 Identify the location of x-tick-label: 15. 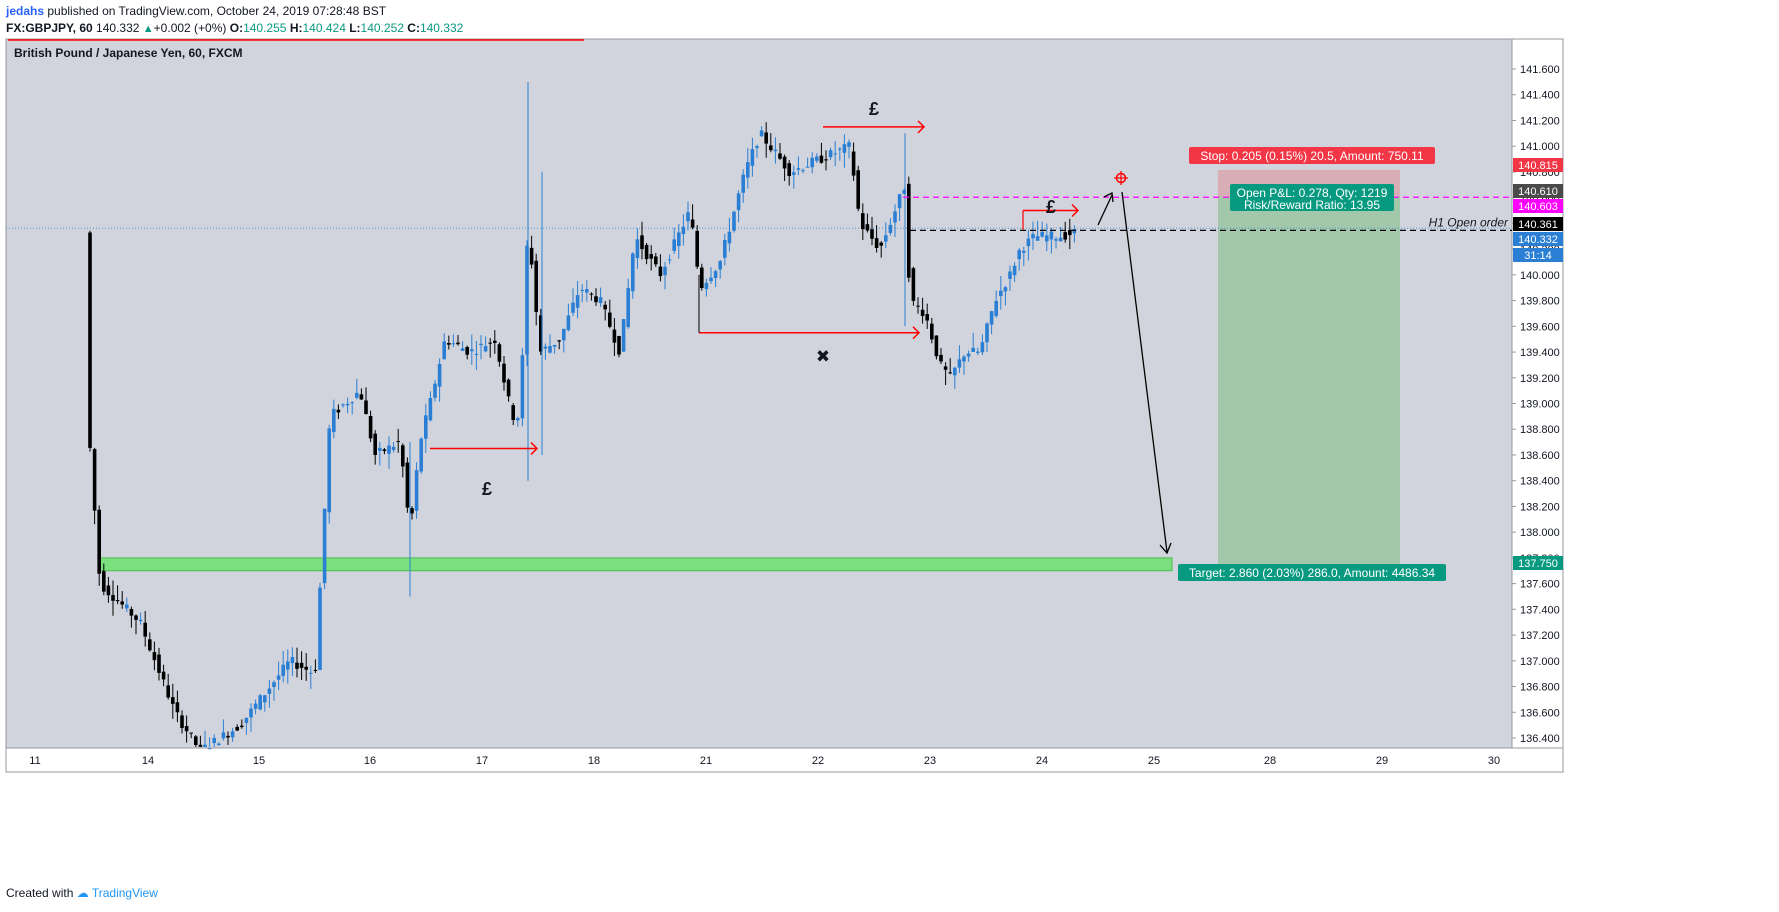
(259, 761).